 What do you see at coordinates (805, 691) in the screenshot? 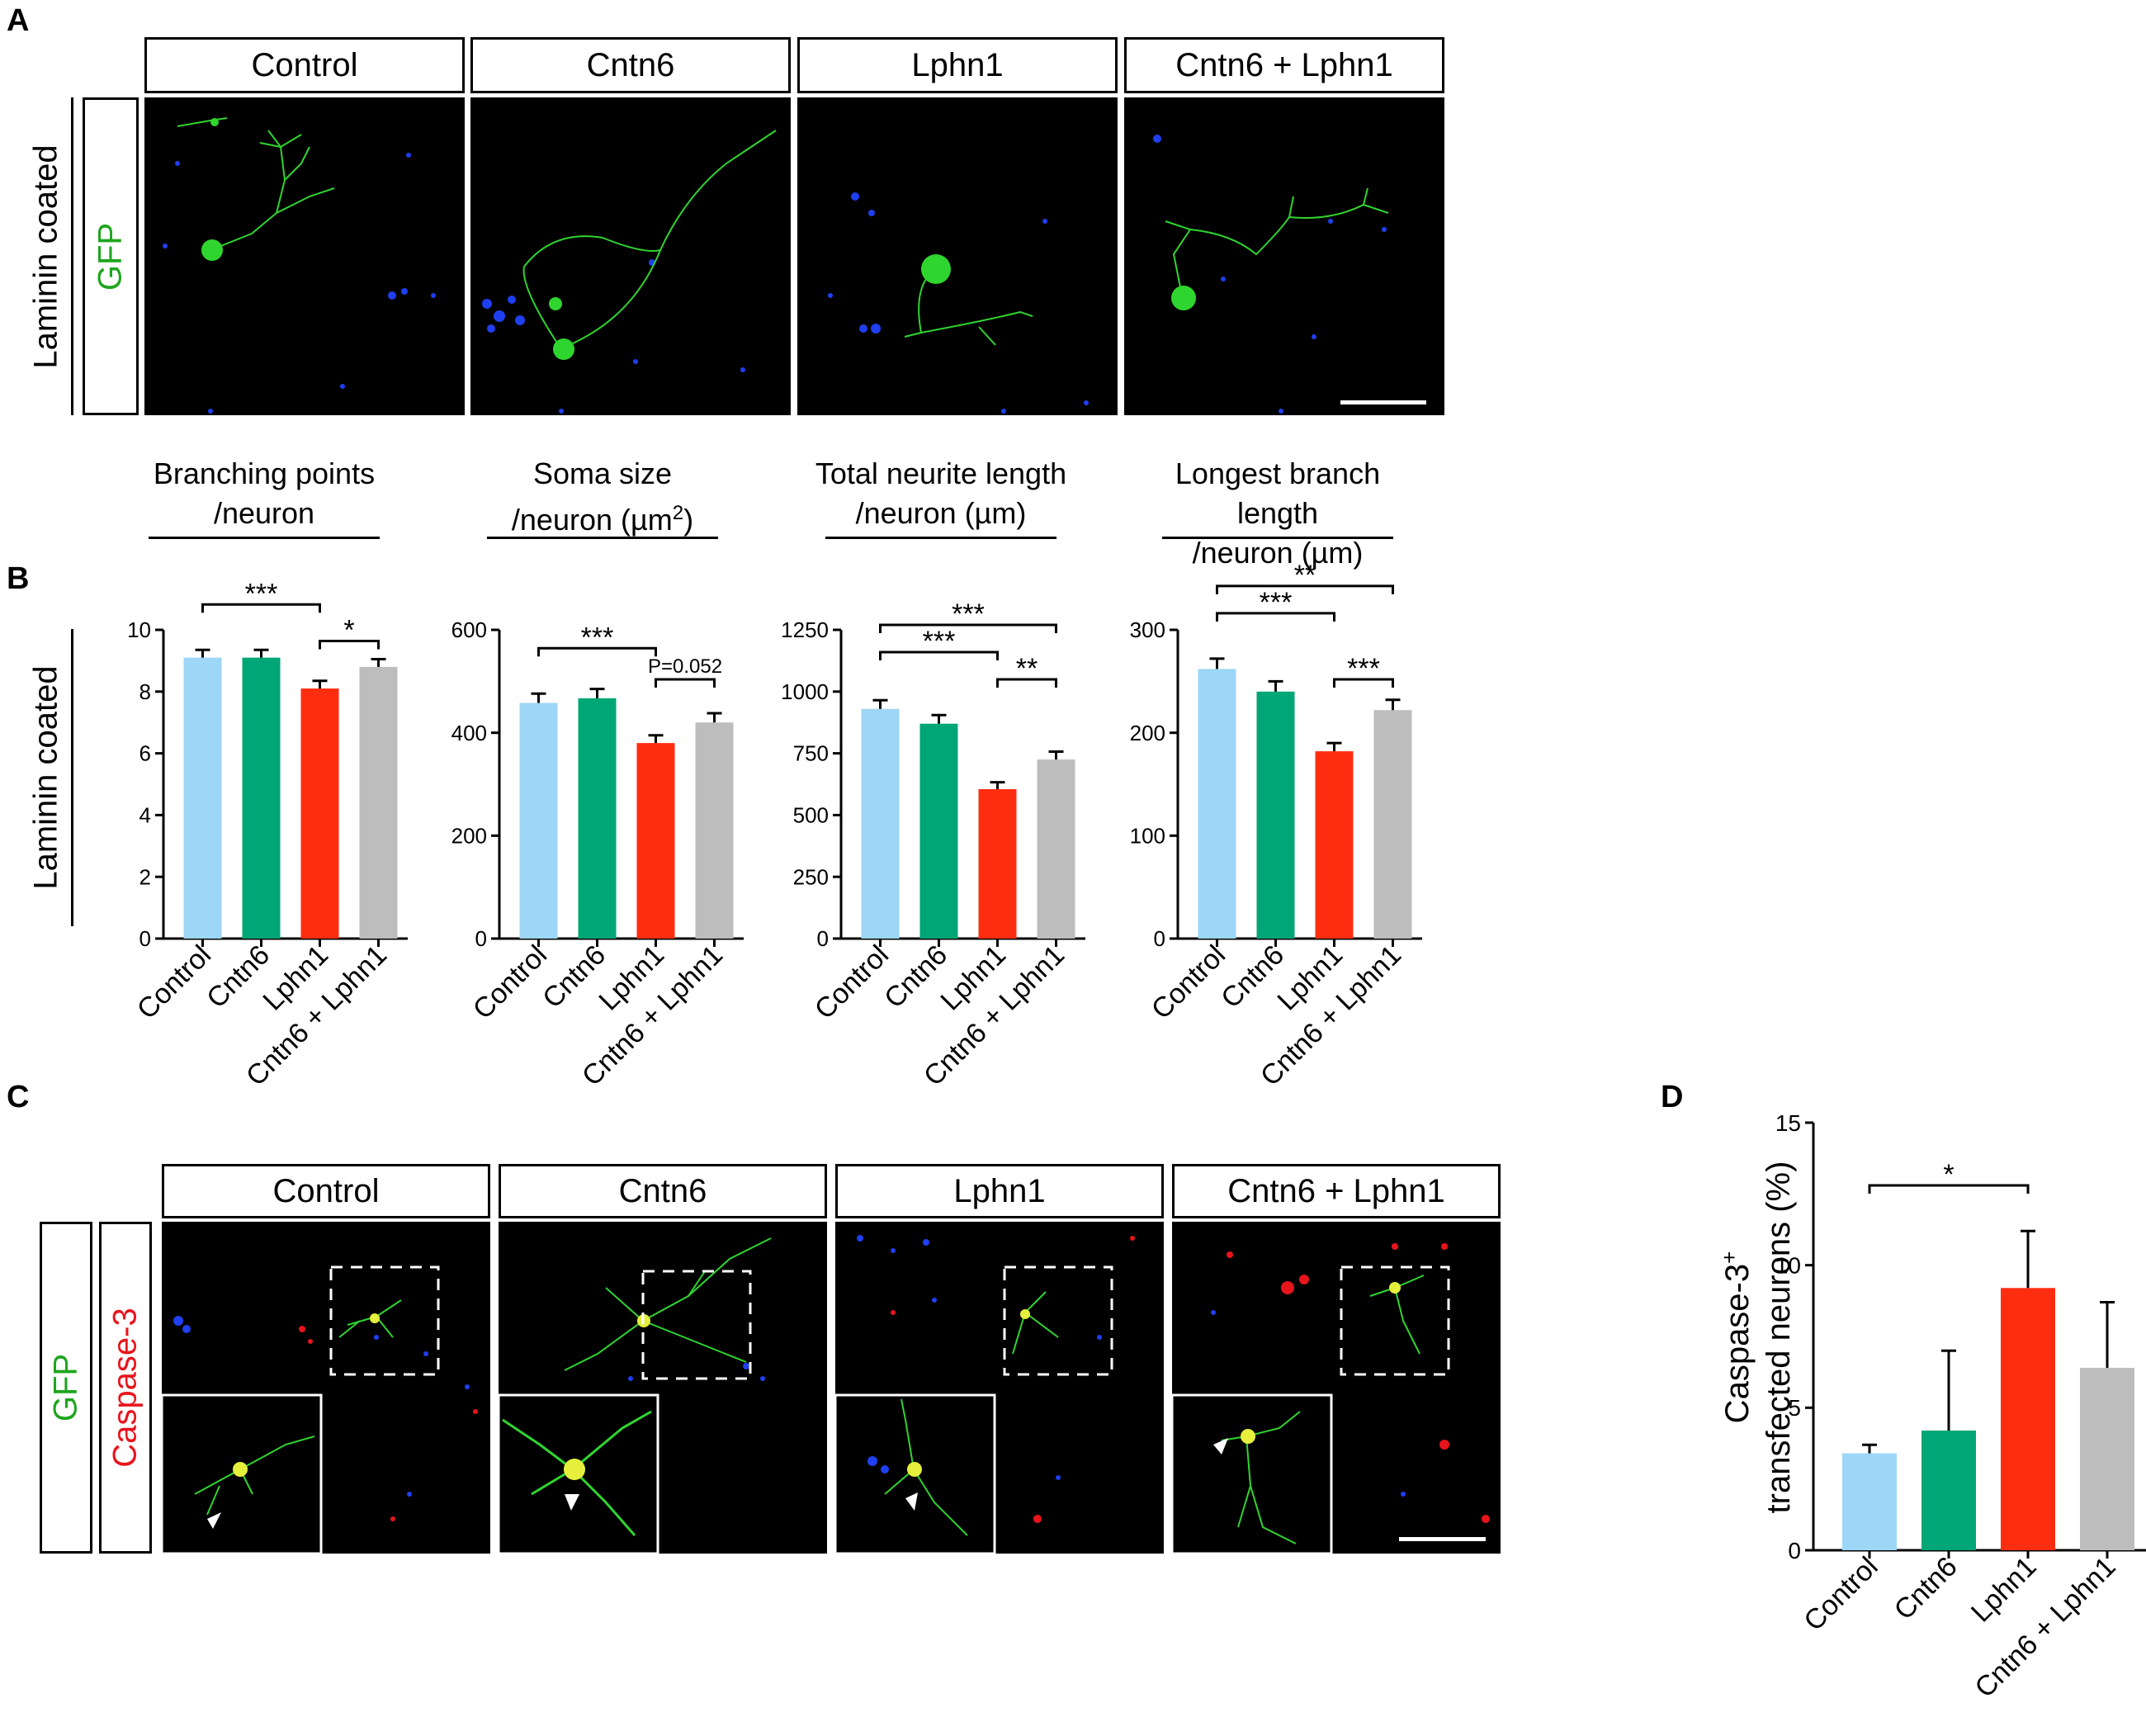
I see `y-tick-label-2-4: 1000` at bounding box center [805, 691].